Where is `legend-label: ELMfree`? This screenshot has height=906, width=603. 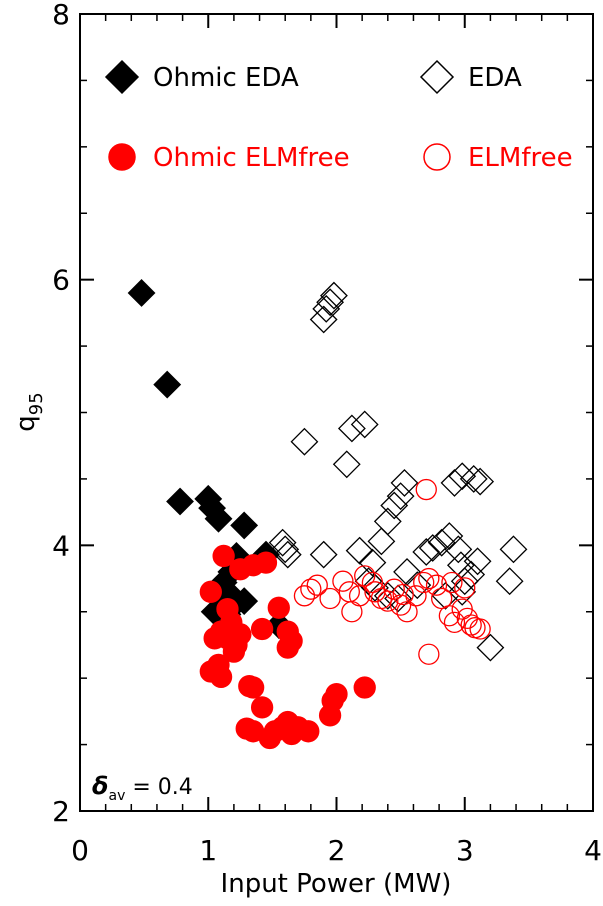
legend-label: ELMfree is located at coordinates (520, 158).